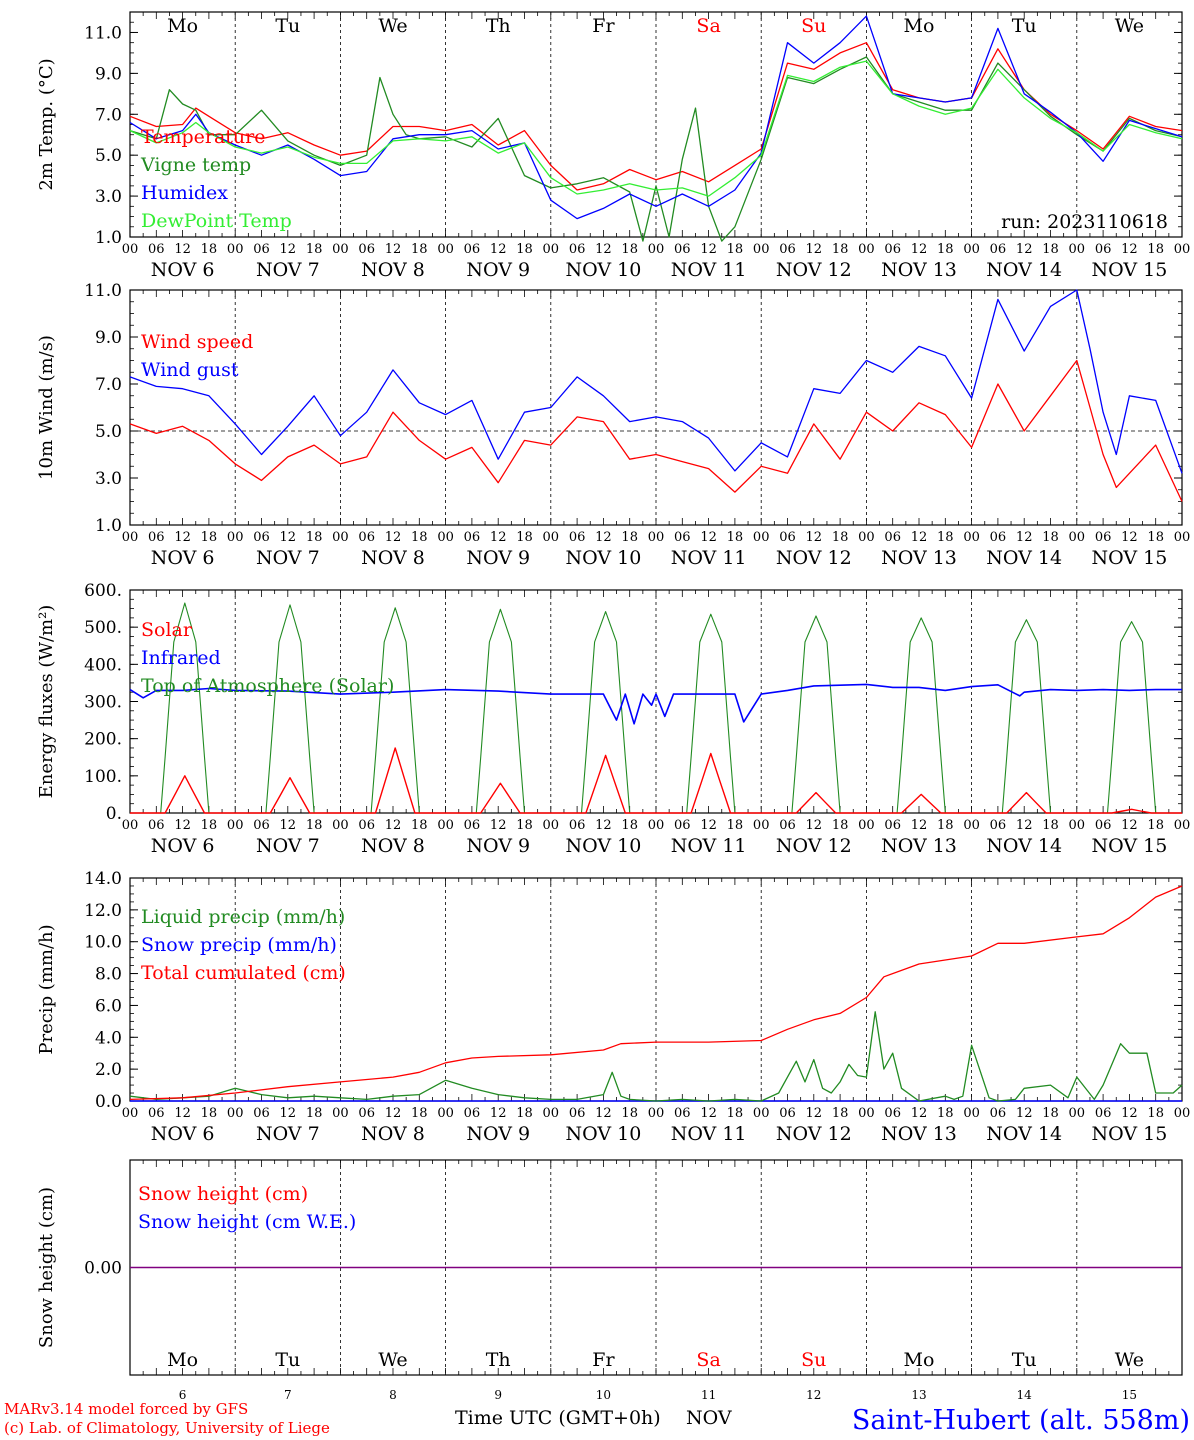  Describe the element at coordinates (1129, 1134) in the screenshot. I see `date-label: NOV 15` at that location.